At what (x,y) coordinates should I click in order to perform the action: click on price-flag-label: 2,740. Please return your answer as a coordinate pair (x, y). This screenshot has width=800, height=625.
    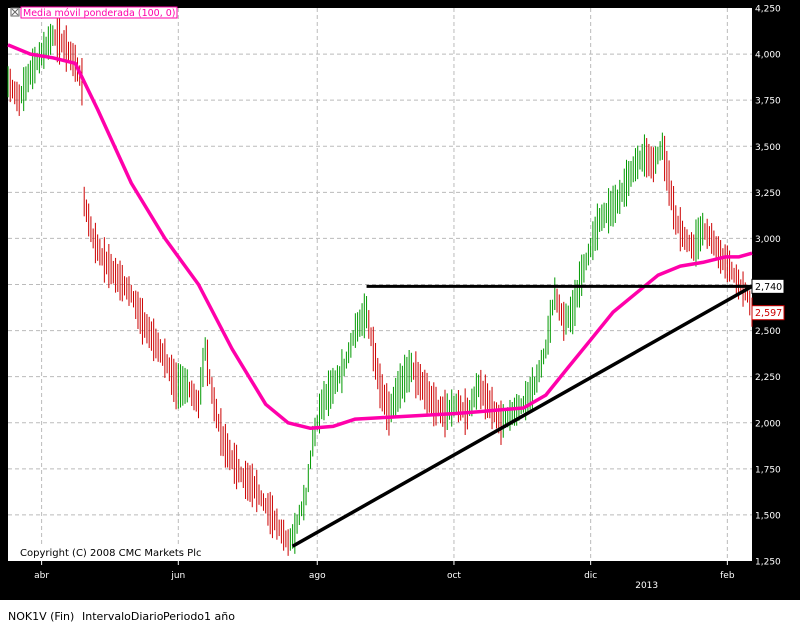
    Looking at the image, I should click on (768, 287).